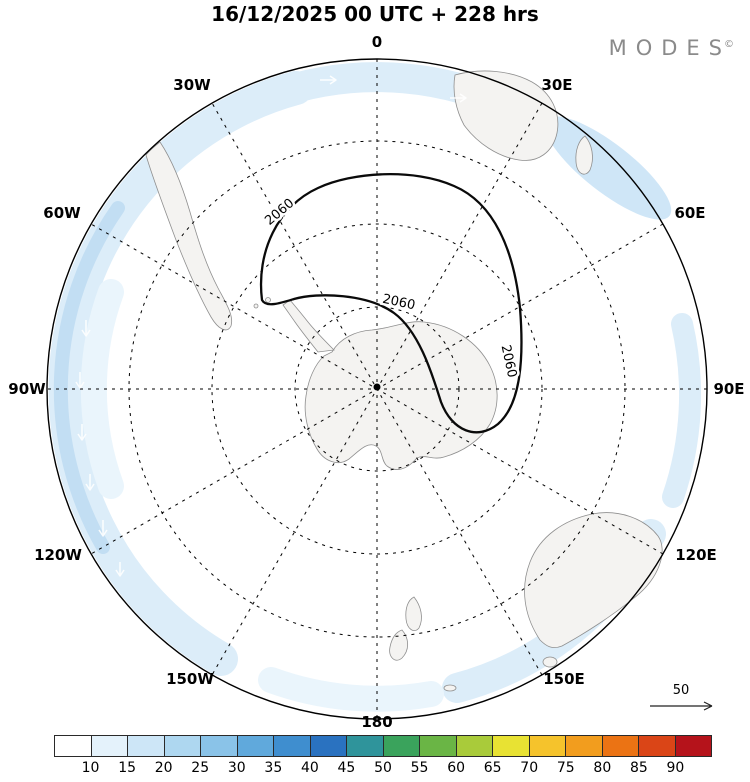  Describe the element at coordinates (419, 768) in the screenshot. I see `colorbar-label: 55` at that location.